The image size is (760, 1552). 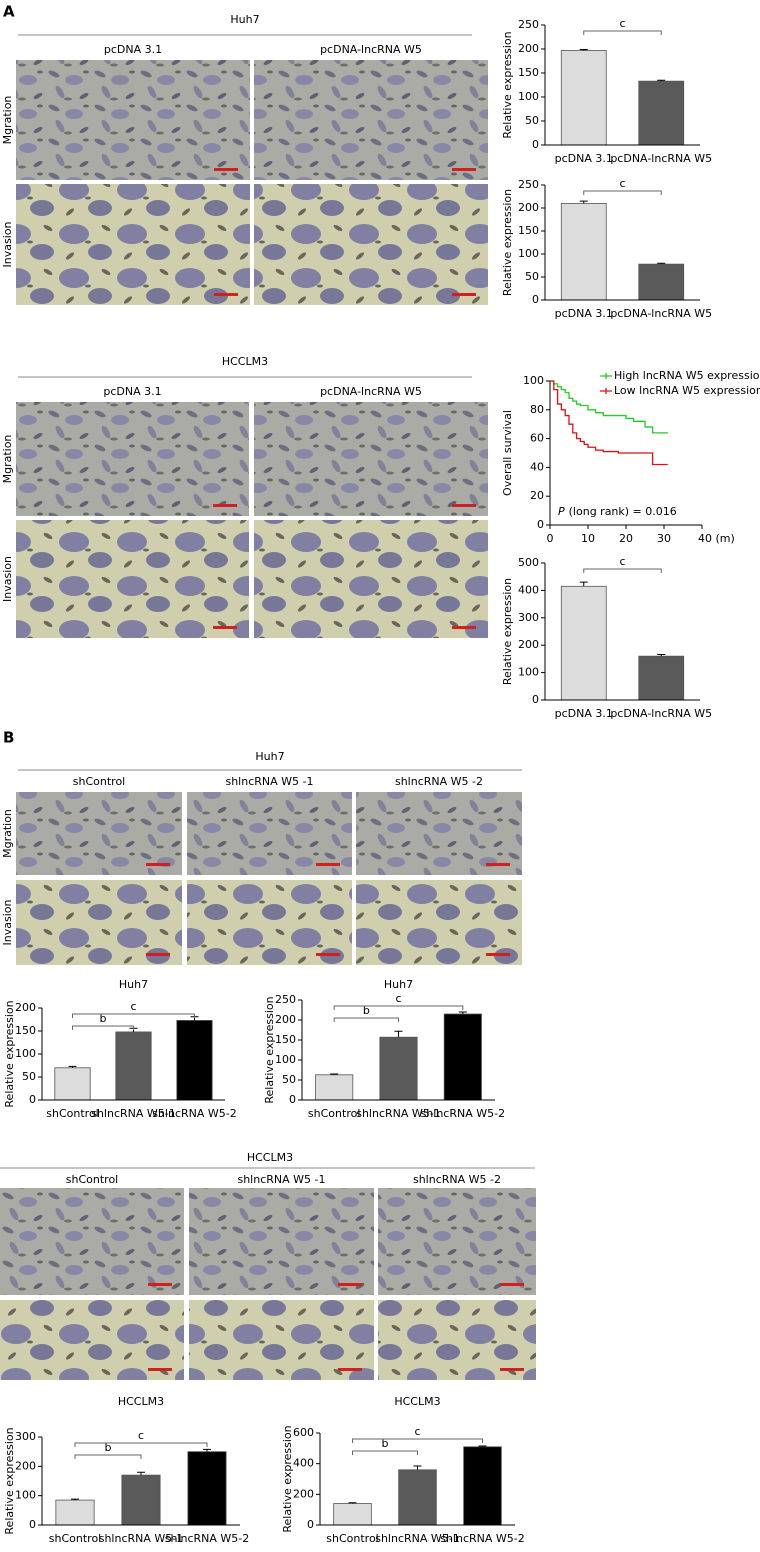 What do you see at coordinates (528, 562) in the screenshot?
I see `y-tick-label: 500` at bounding box center [528, 562].